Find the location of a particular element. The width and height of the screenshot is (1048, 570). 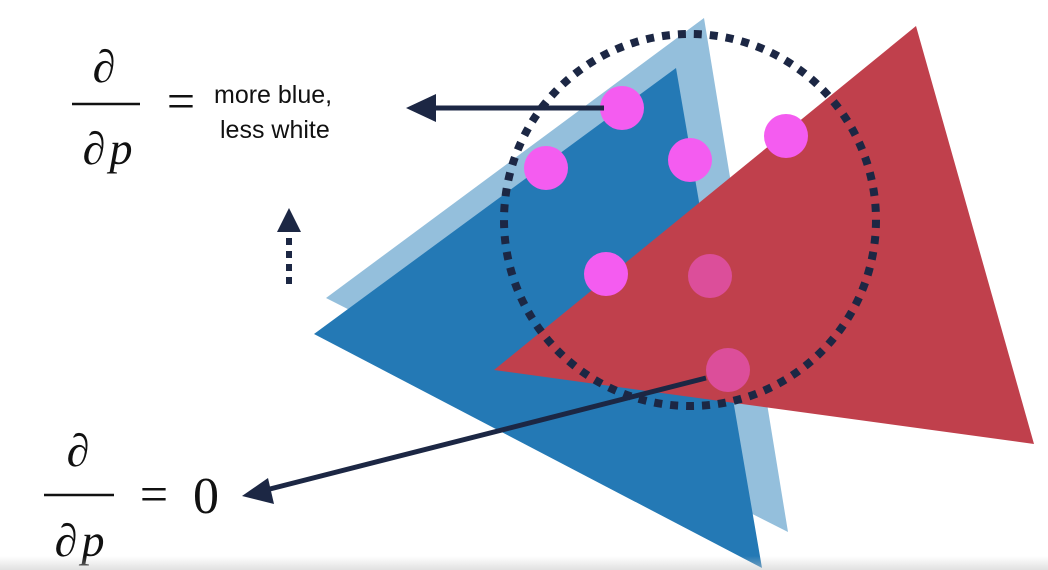

bottom-edge-shadow is located at coordinates (524, 563).